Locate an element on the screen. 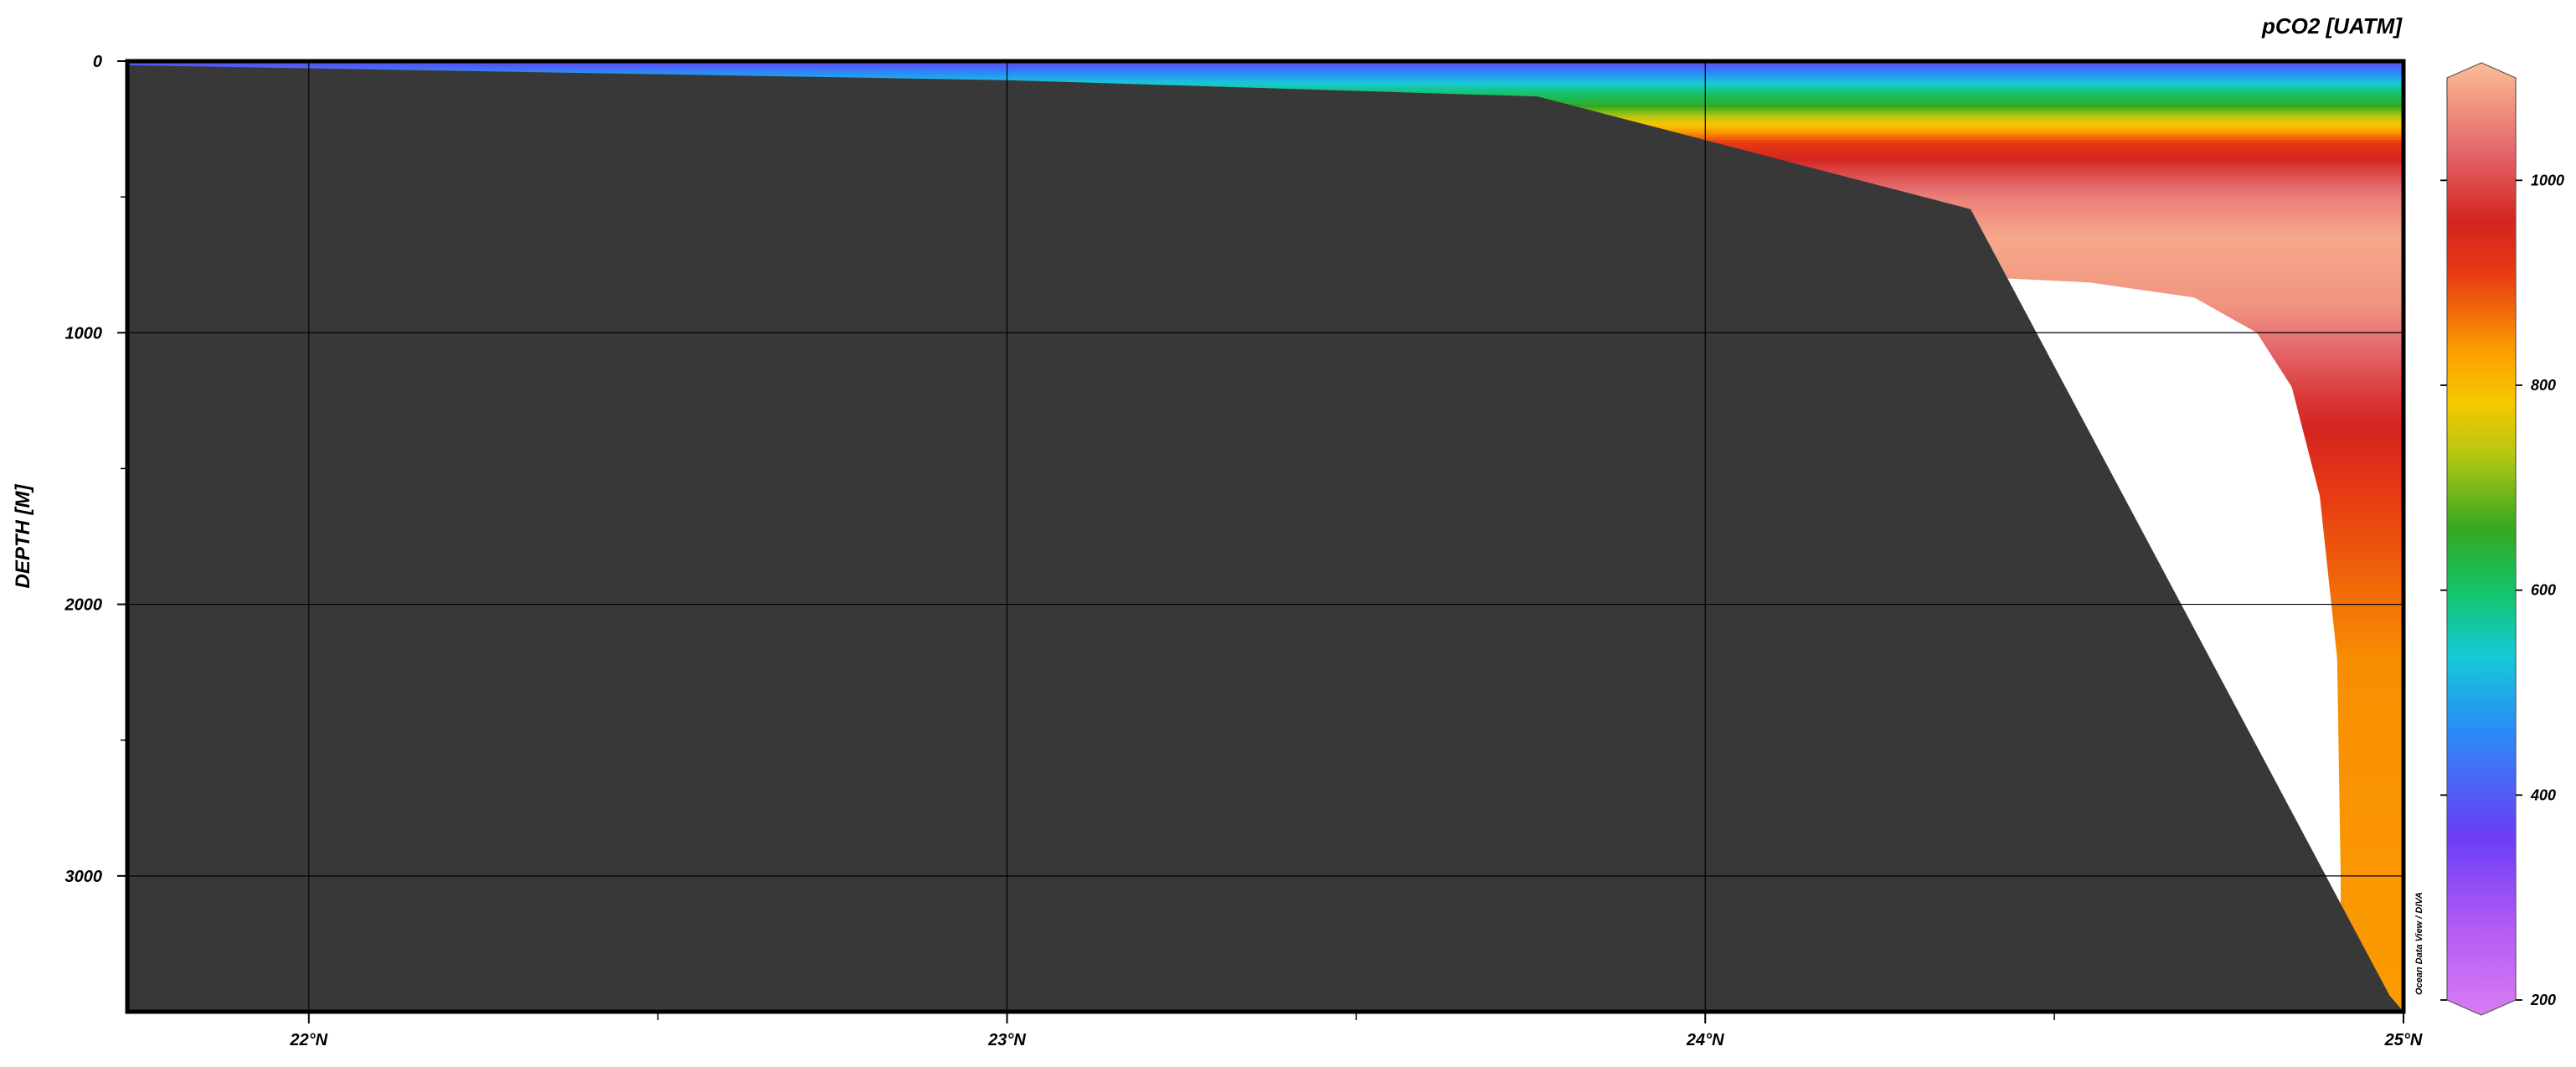 The image size is (2576, 1067). colorbar-tick-label: 1000 is located at coordinates (2547, 180).